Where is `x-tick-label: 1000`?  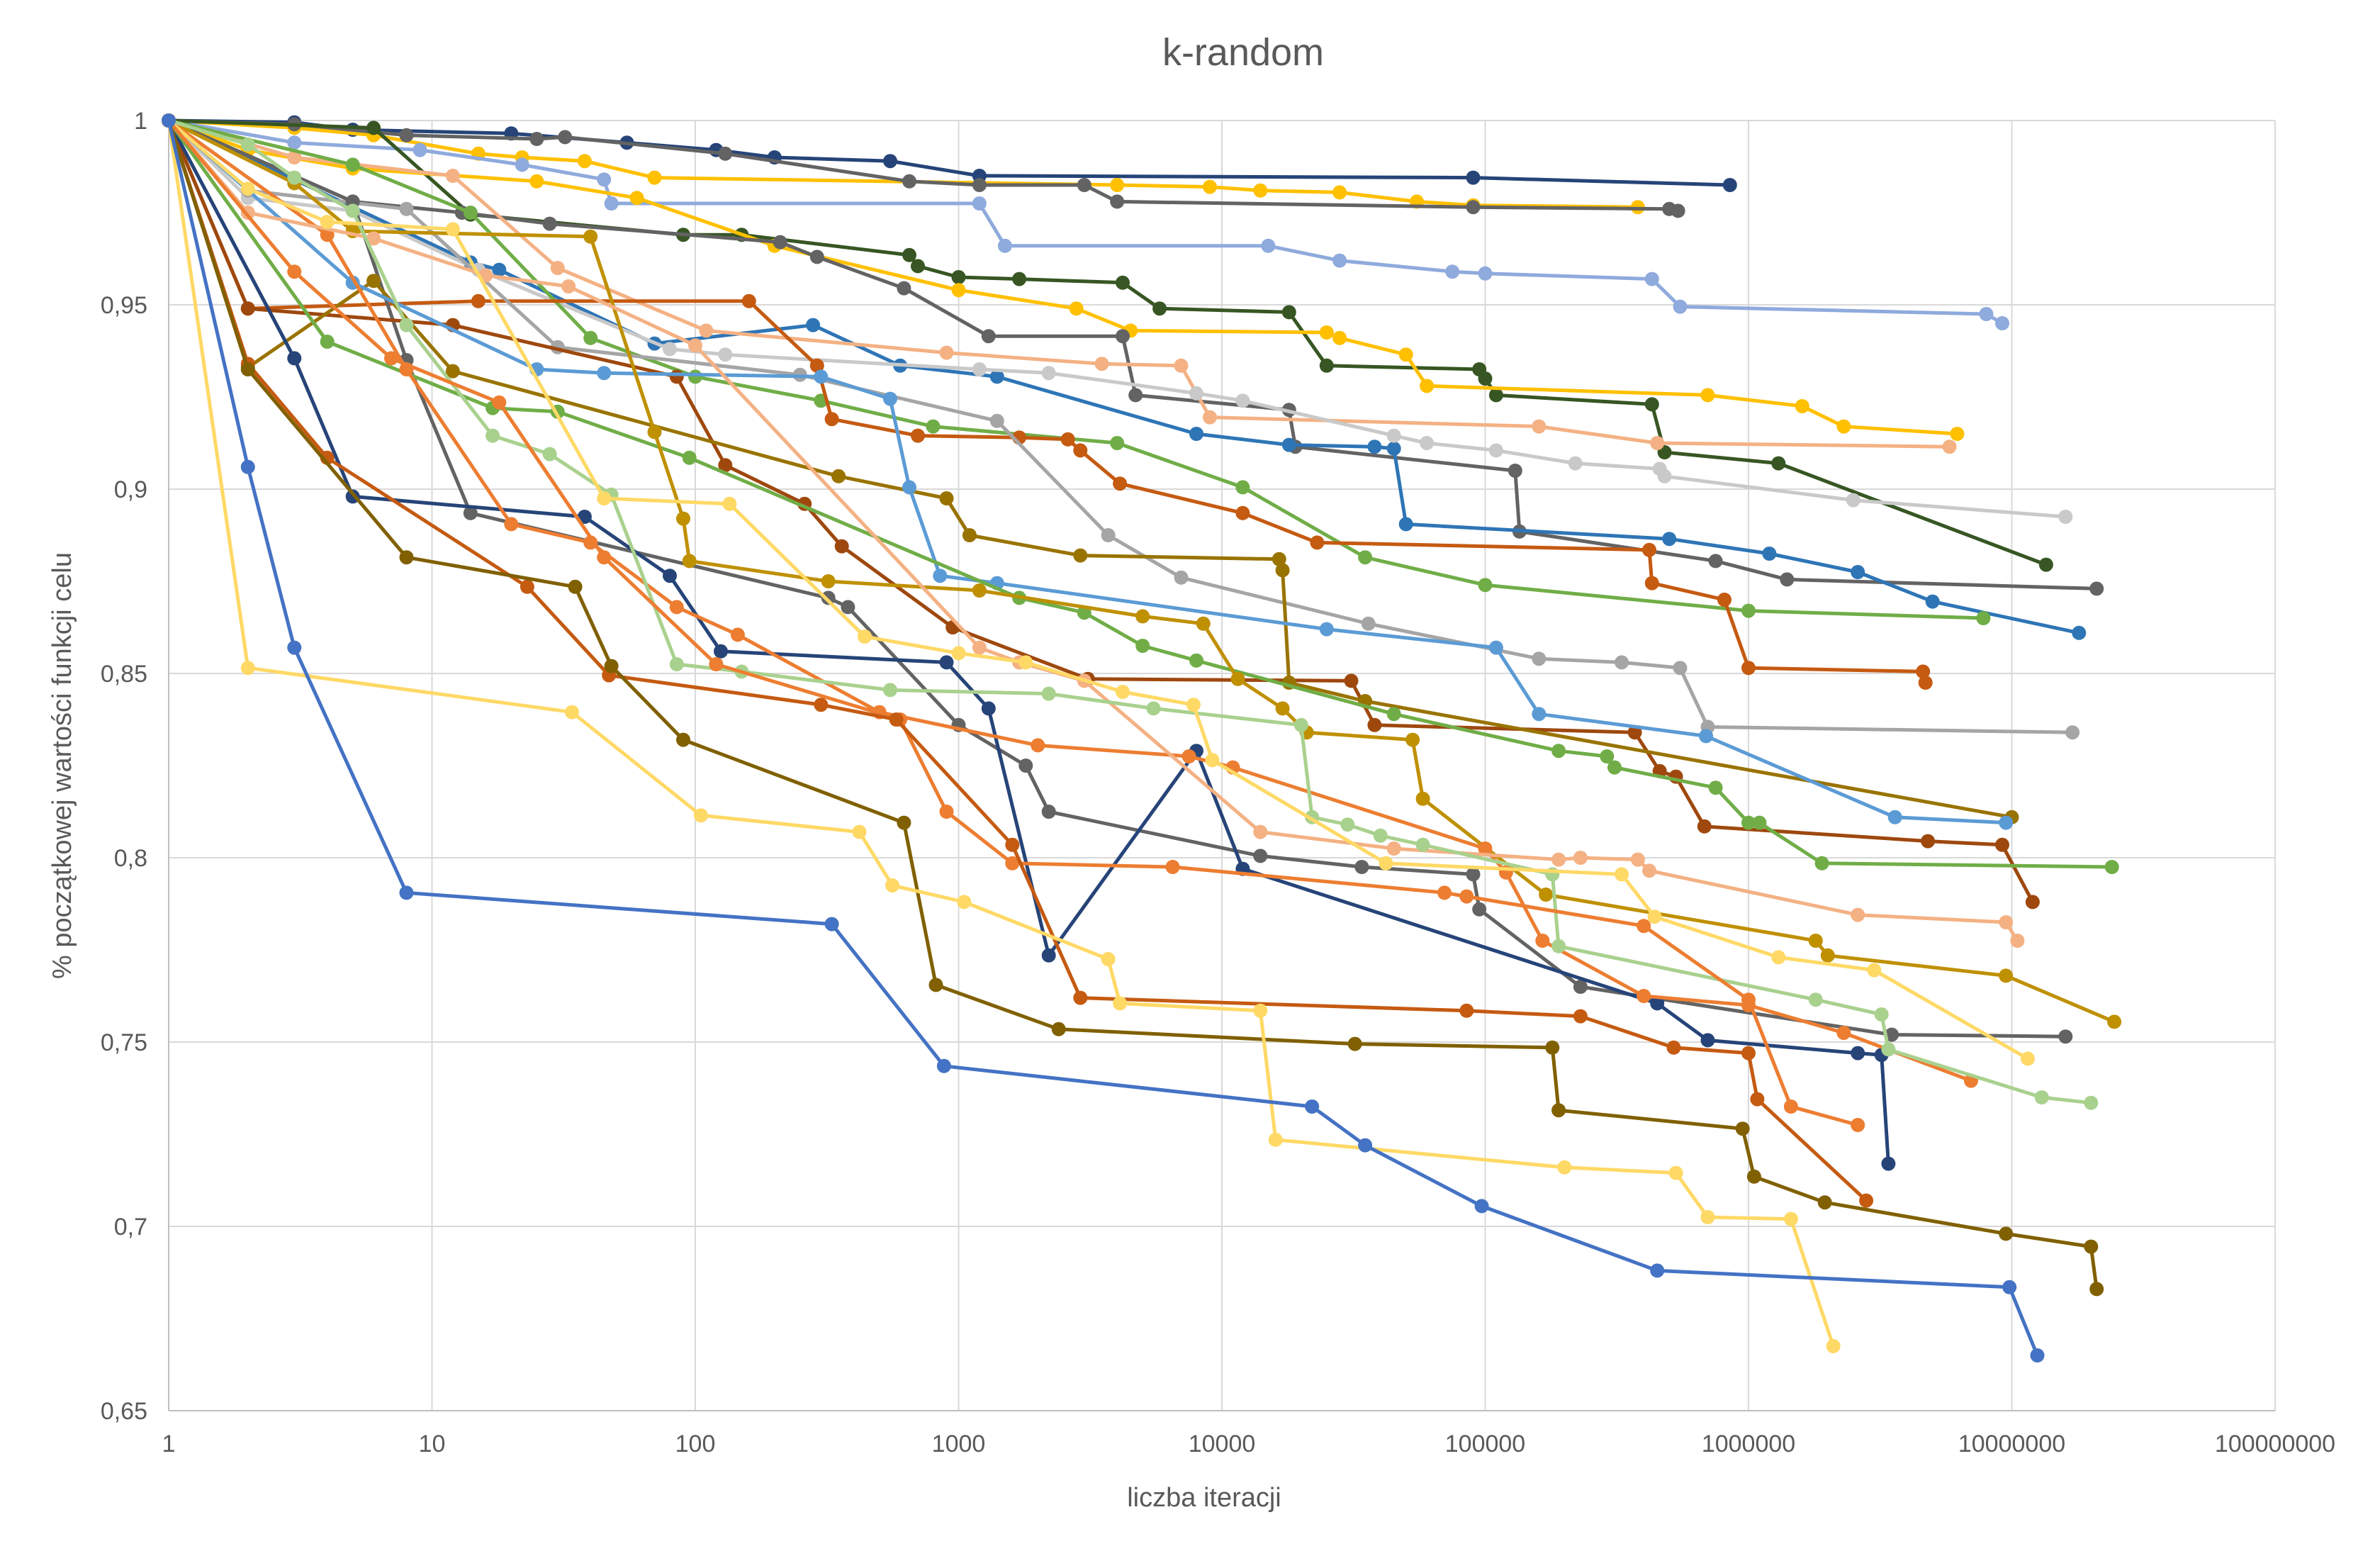 x-tick-label: 1000 is located at coordinates (959, 1444).